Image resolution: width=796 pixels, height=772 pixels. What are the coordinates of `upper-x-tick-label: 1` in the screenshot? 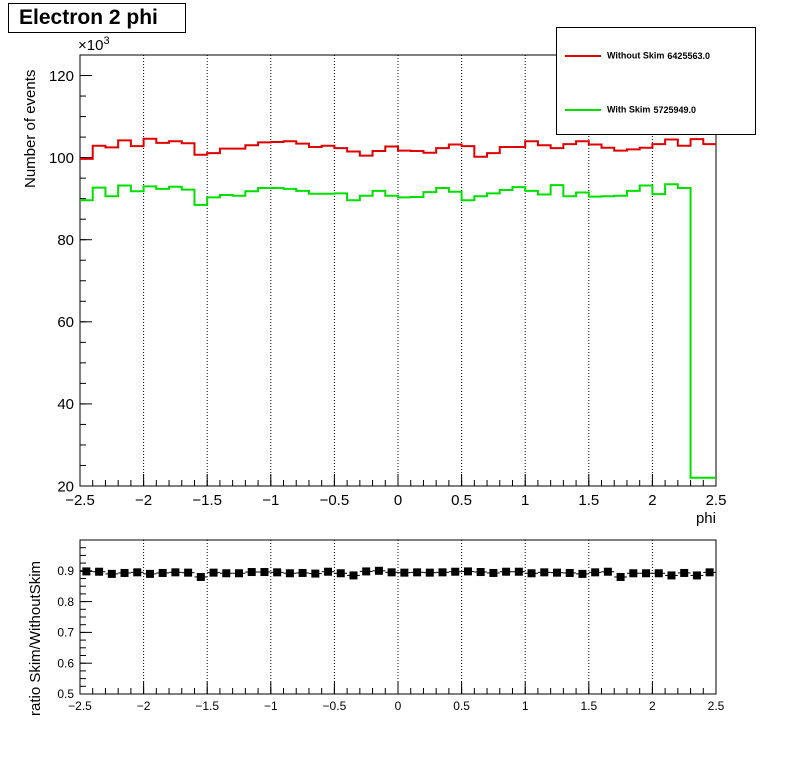 It's located at (525, 500).